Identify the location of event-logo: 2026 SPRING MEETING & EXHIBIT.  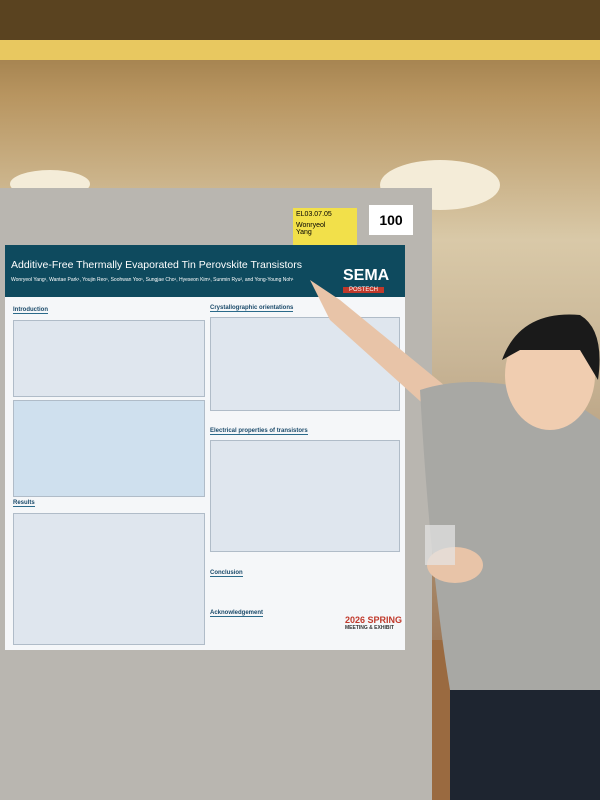
(373, 623).